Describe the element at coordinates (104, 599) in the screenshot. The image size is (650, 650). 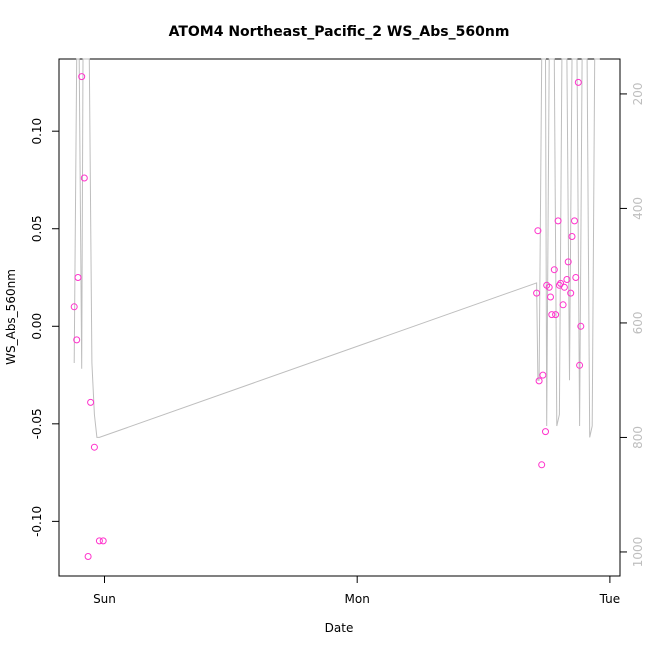
I see `x-tick-label: Sun` at that location.